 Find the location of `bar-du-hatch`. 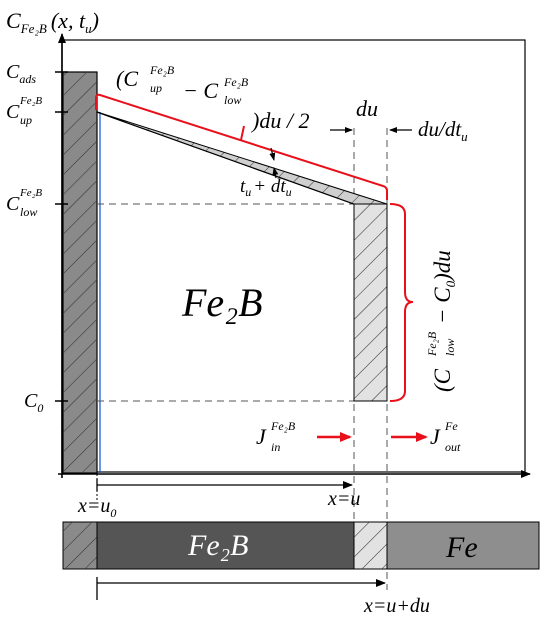

bar-du-hatch is located at coordinates (370, 545).